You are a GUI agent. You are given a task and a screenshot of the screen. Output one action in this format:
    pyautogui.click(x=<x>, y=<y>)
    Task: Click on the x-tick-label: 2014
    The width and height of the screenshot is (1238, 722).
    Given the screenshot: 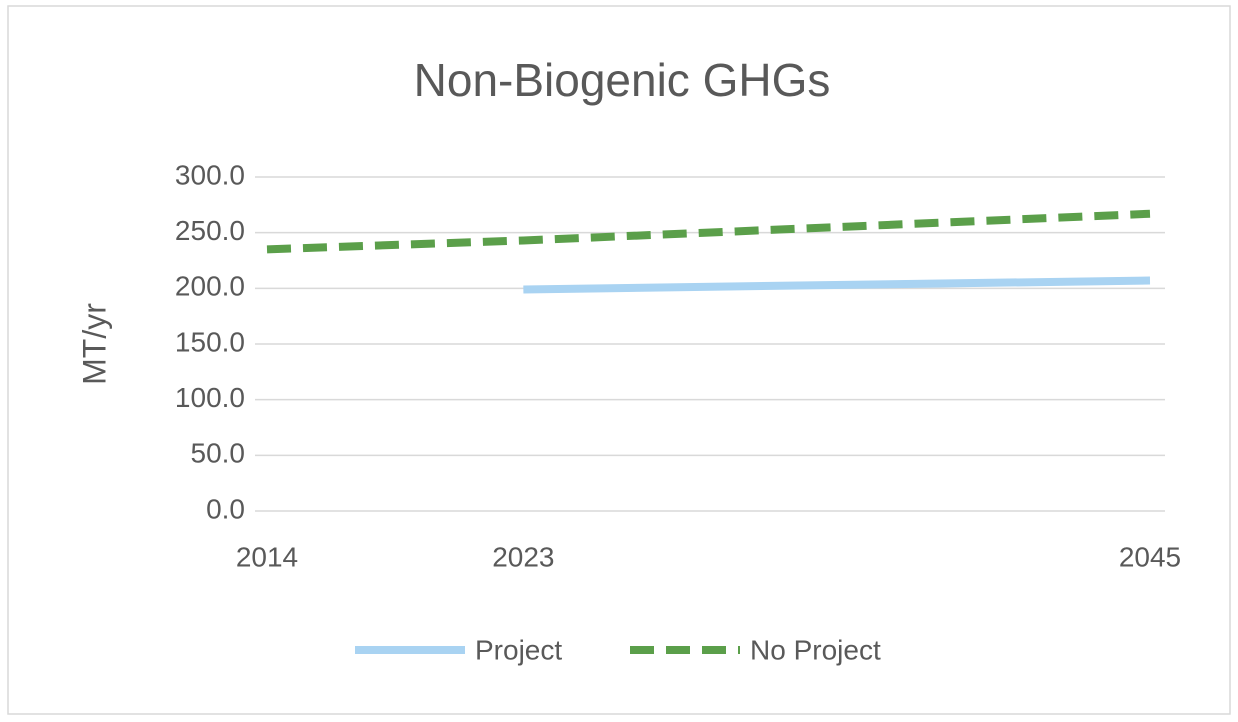 What is the action you would take?
    pyautogui.click(x=267, y=556)
    